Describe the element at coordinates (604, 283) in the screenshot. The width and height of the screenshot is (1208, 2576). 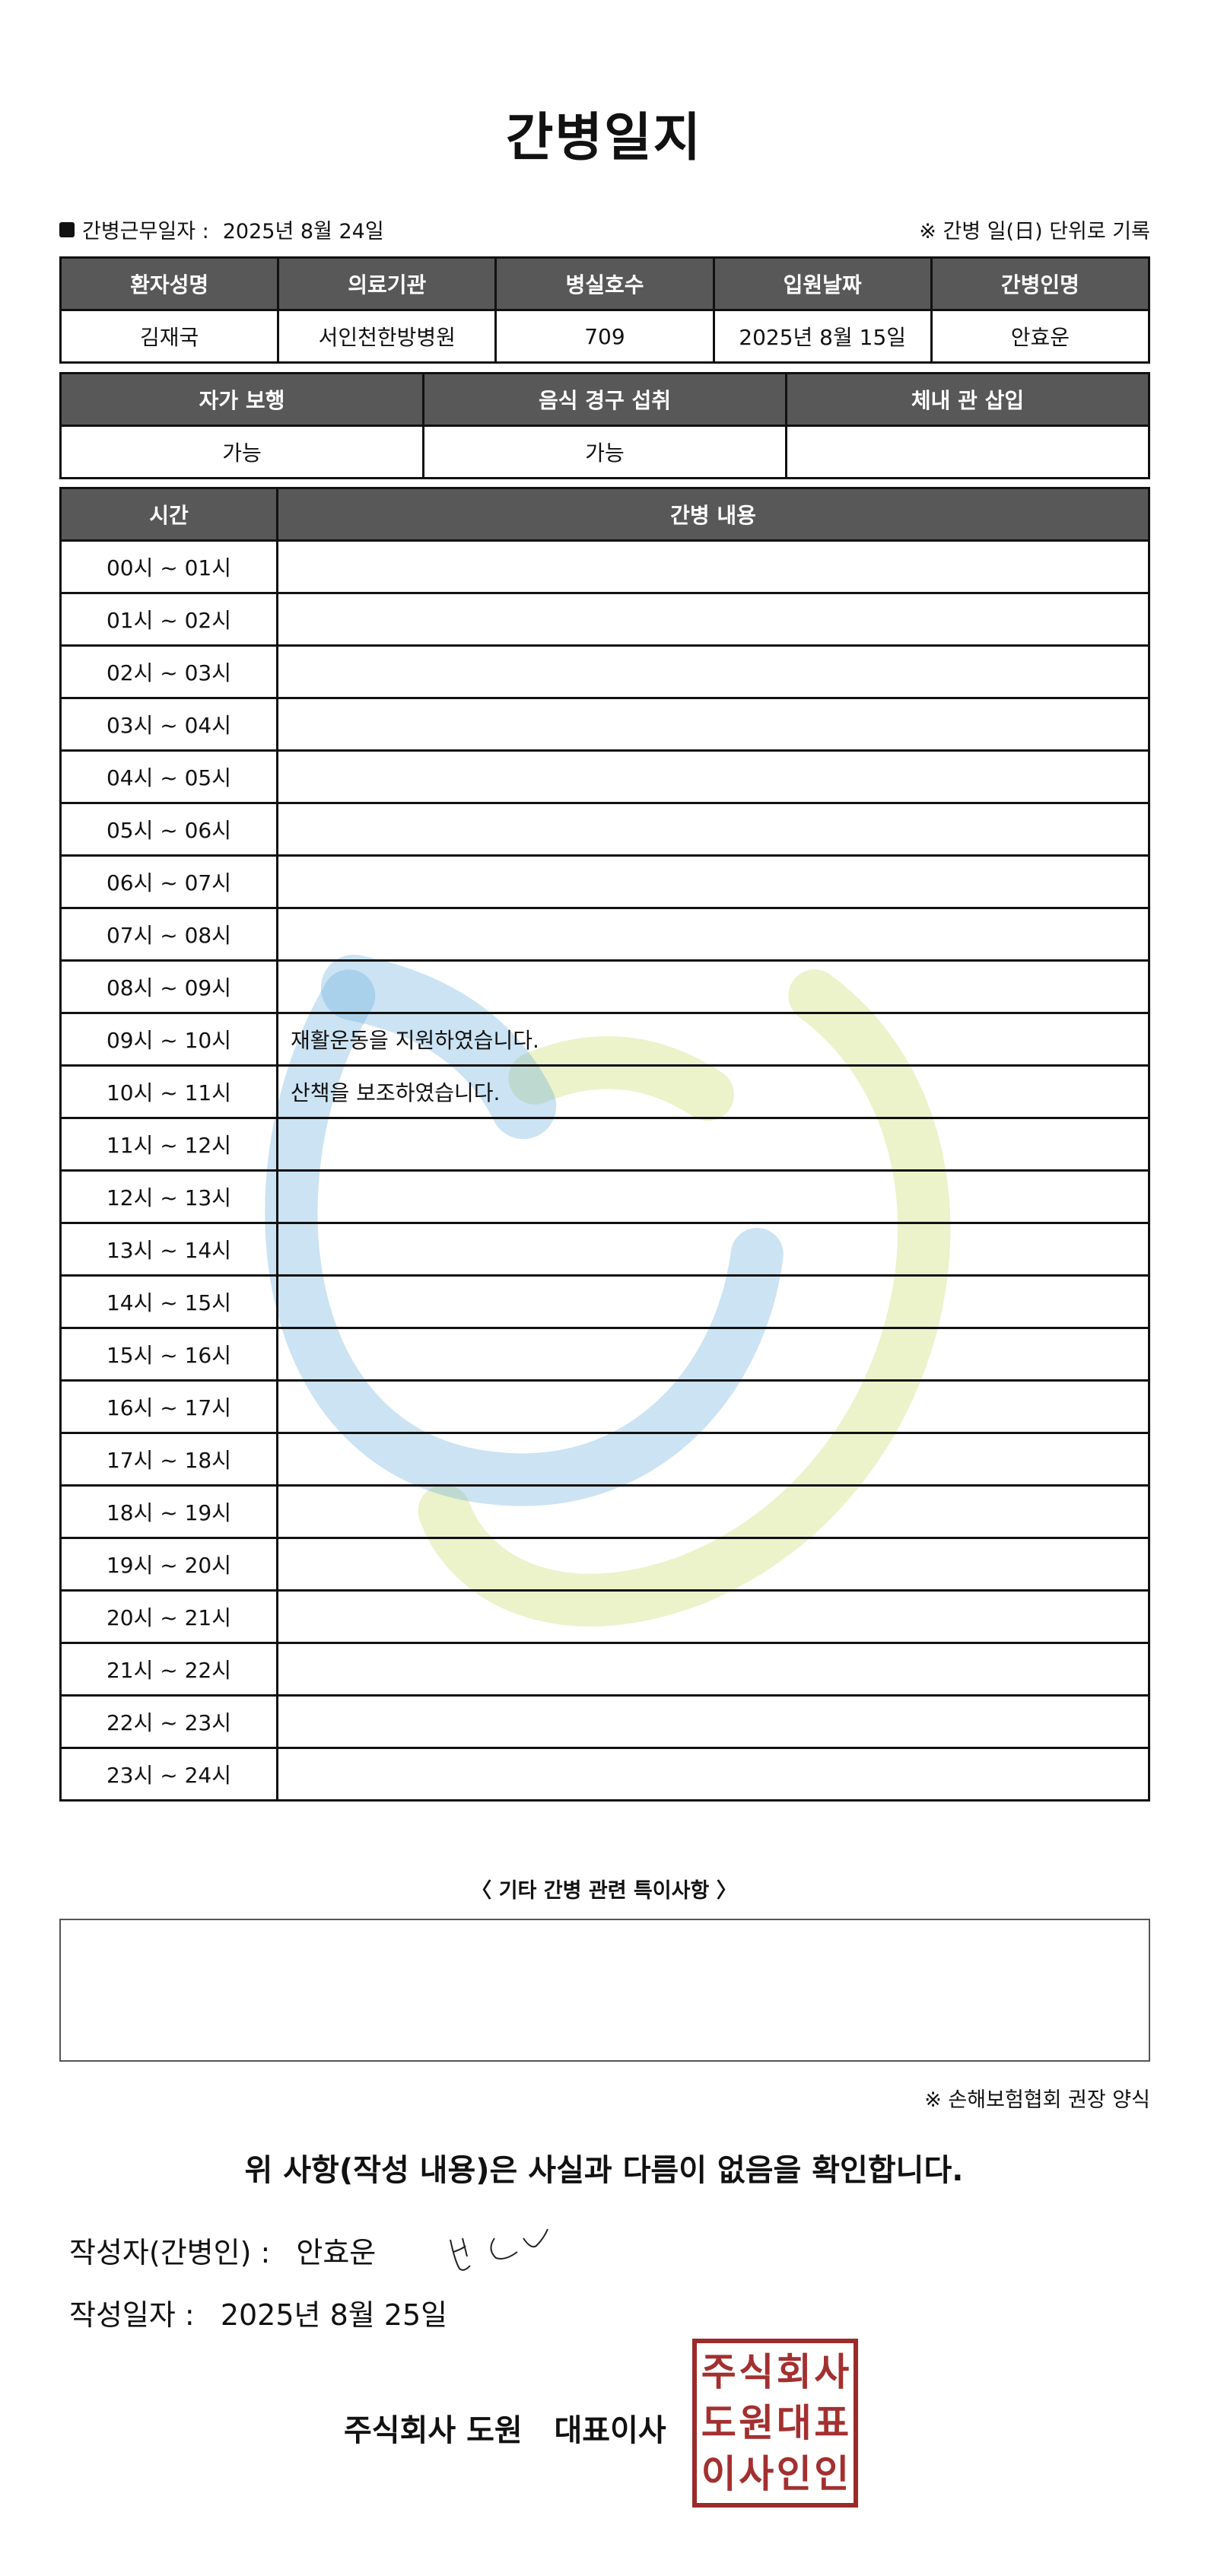
I see `header-room: 병실호수` at that location.